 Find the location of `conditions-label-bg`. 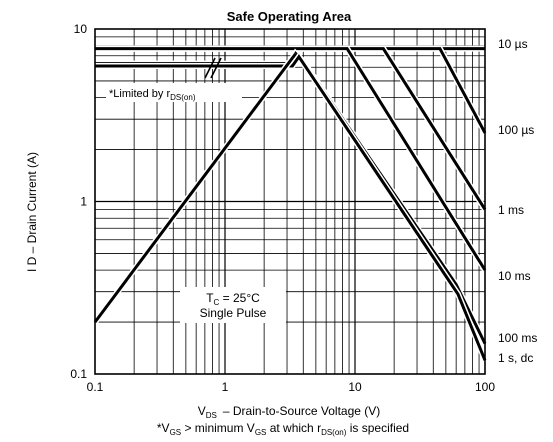

conditions-label-bg is located at coordinates (233, 305).